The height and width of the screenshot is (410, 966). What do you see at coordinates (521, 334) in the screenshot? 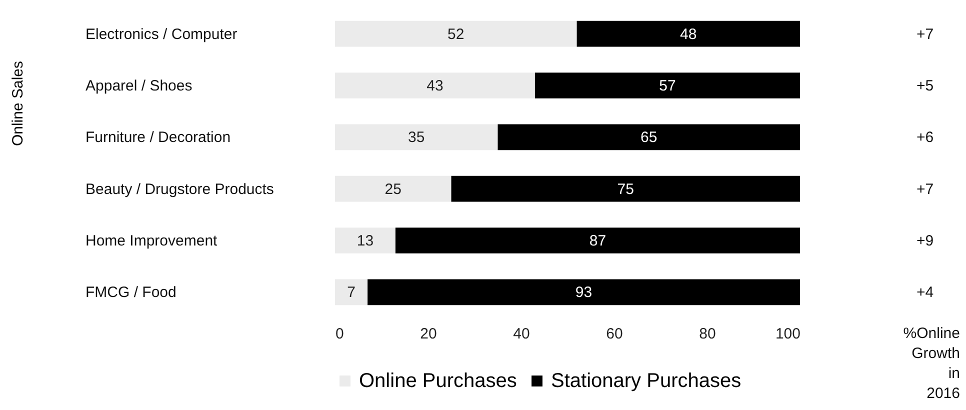
I see `x-tick-label: 40` at bounding box center [521, 334].